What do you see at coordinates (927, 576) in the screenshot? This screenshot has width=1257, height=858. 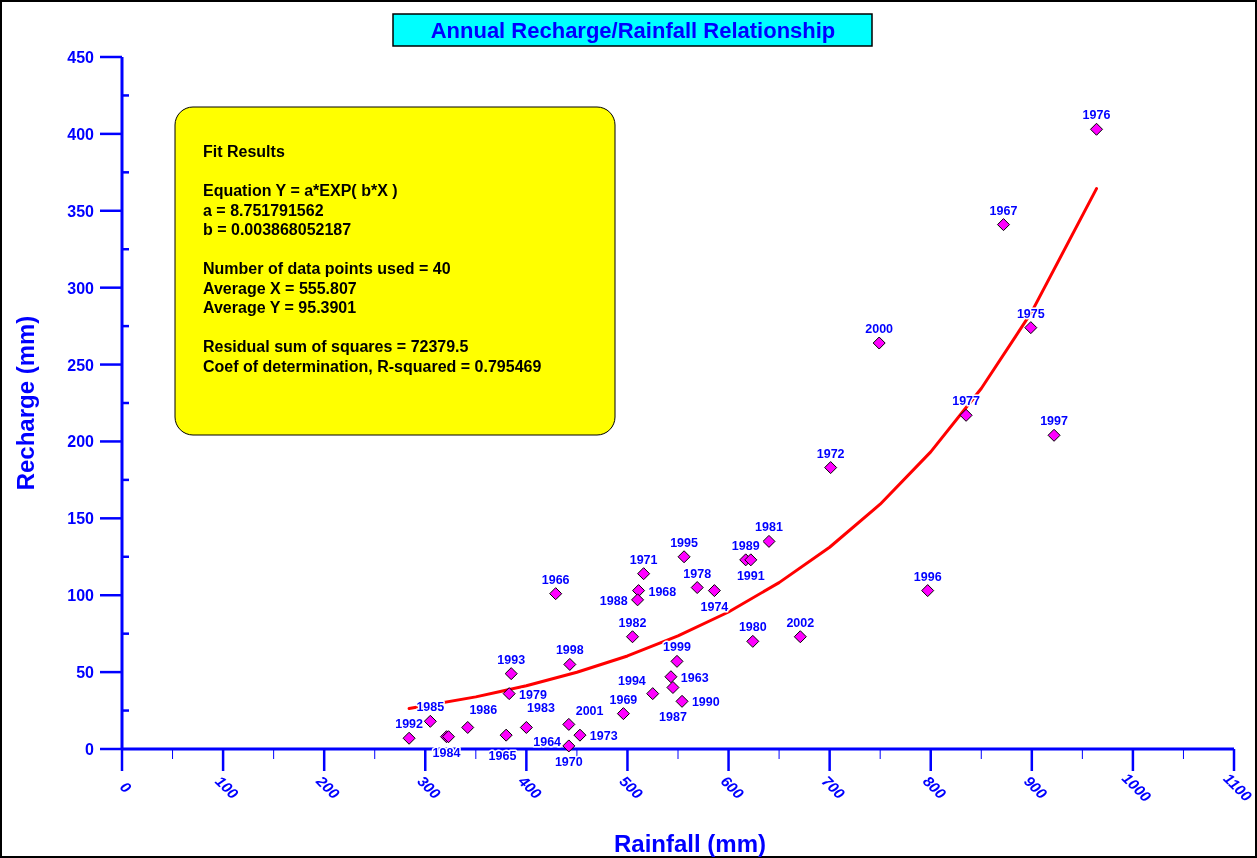 I see `annotation: 1996` at bounding box center [927, 576].